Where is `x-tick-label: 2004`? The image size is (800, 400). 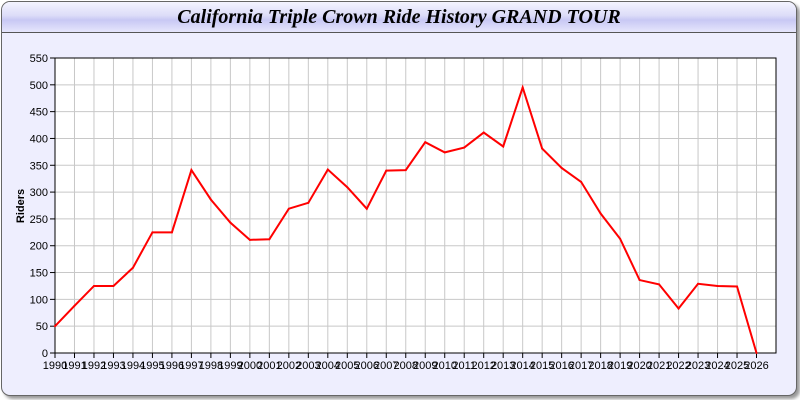
x-tick-label: 2004 is located at coordinates (328, 366).